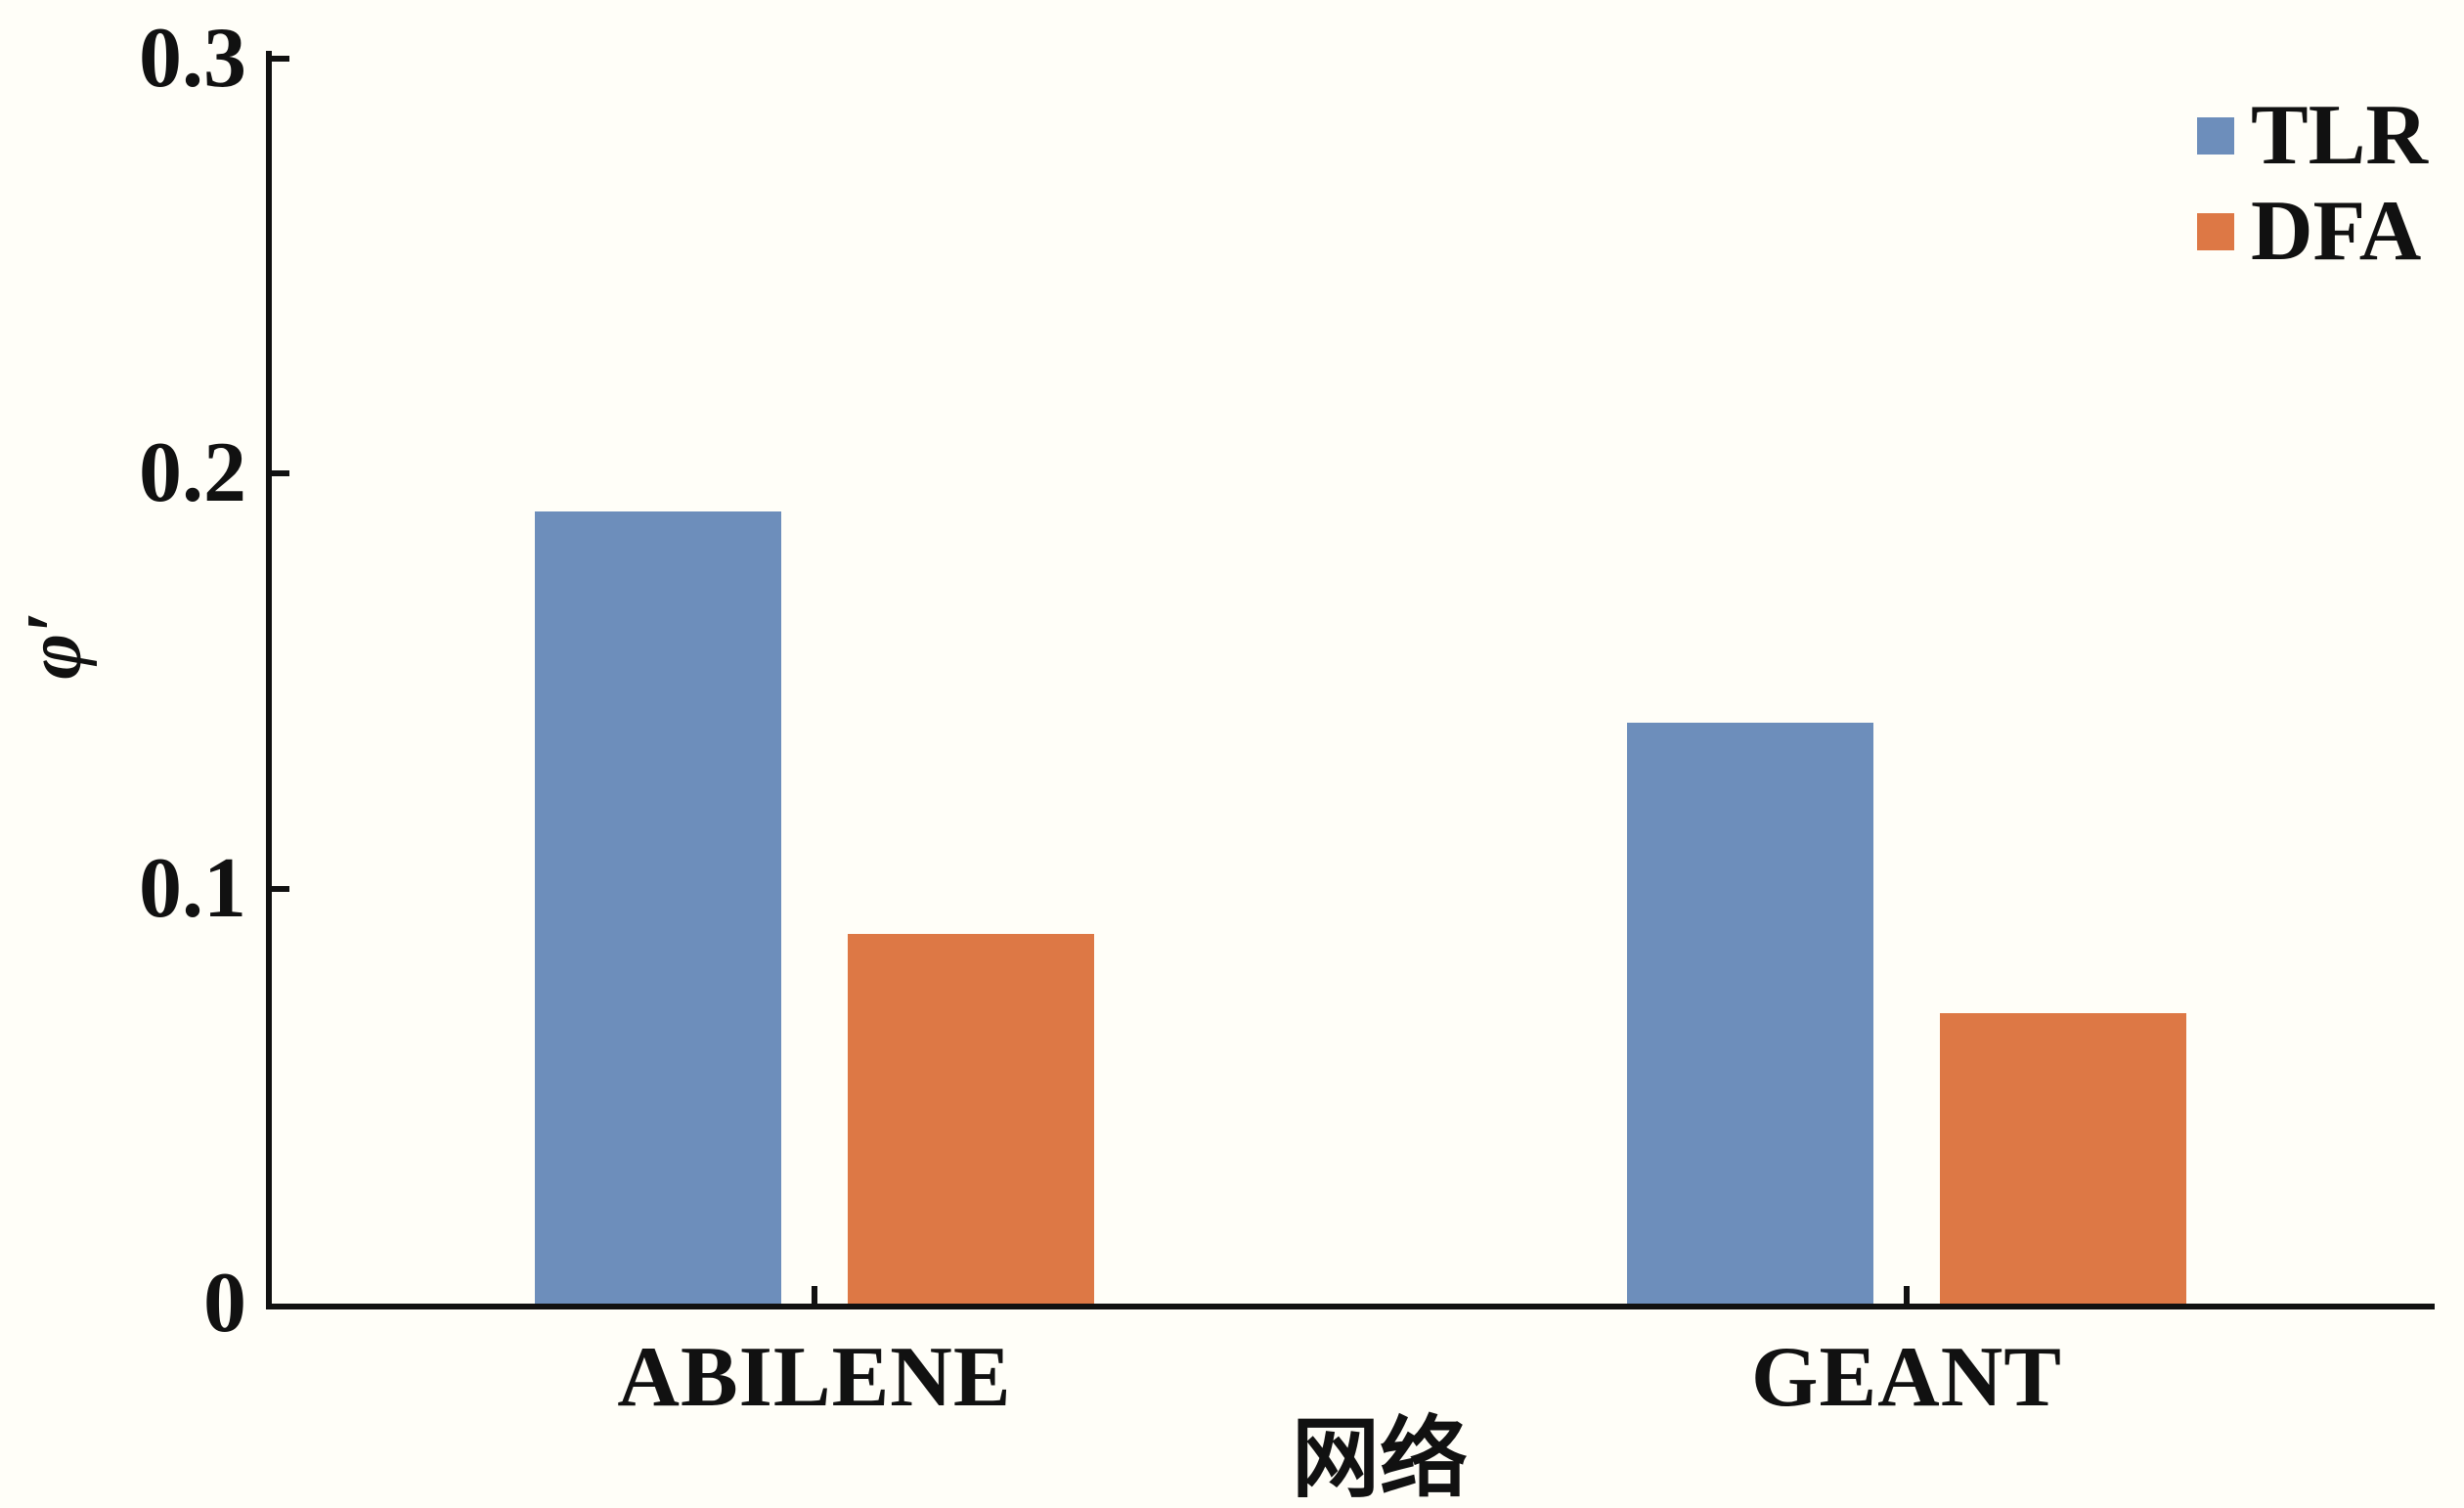 Image resolution: width=2464 pixels, height=1508 pixels. I want to click on bar-abilene-dfa, so click(971, 1119).